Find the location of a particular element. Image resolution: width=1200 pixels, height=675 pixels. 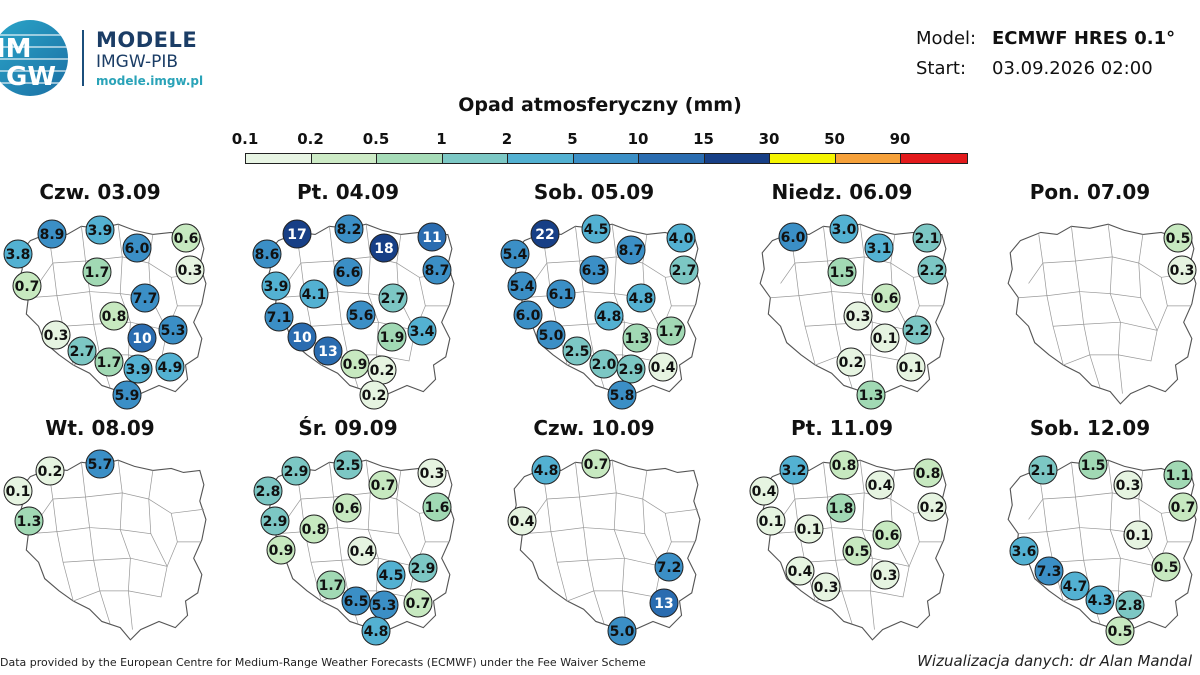

precip-value: 5.3 is located at coordinates (384, 606).